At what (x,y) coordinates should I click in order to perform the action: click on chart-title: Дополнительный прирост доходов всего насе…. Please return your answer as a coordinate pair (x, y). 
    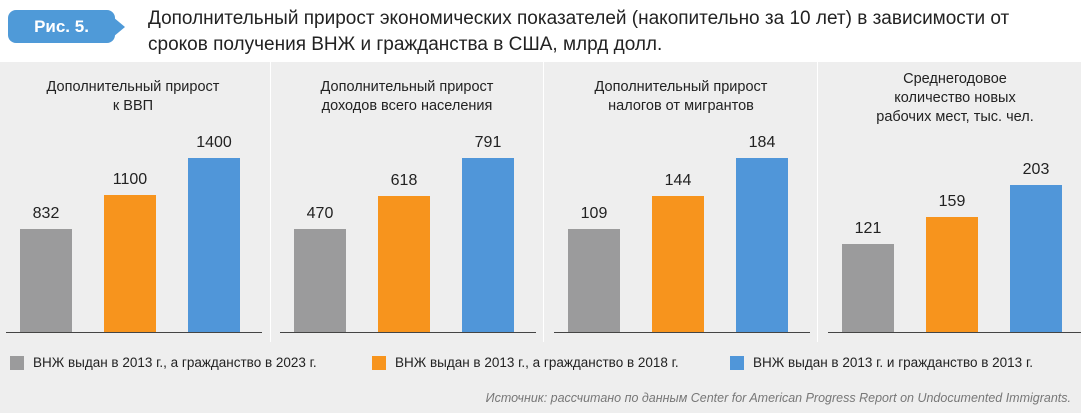
    Looking at the image, I should click on (407, 97).